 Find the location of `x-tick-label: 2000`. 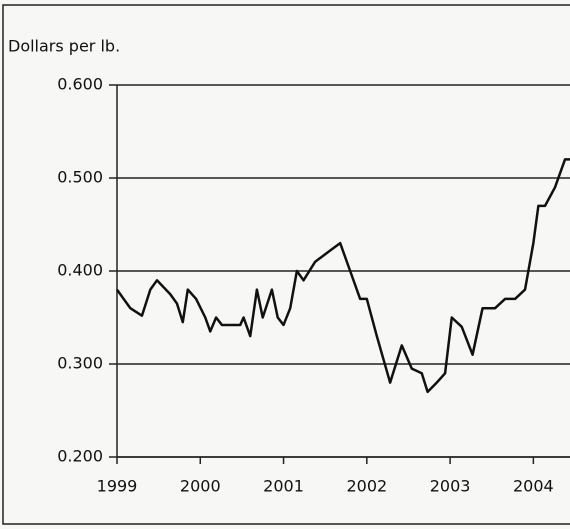

x-tick-label: 2000 is located at coordinates (200, 486).